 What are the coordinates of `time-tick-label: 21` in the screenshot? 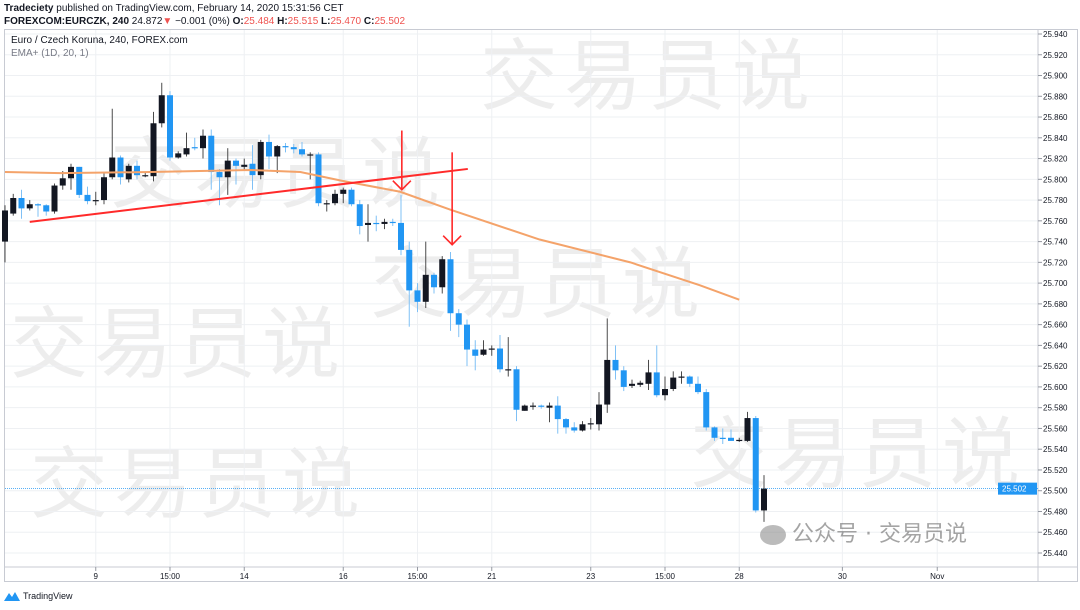 It's located at (491, 576).